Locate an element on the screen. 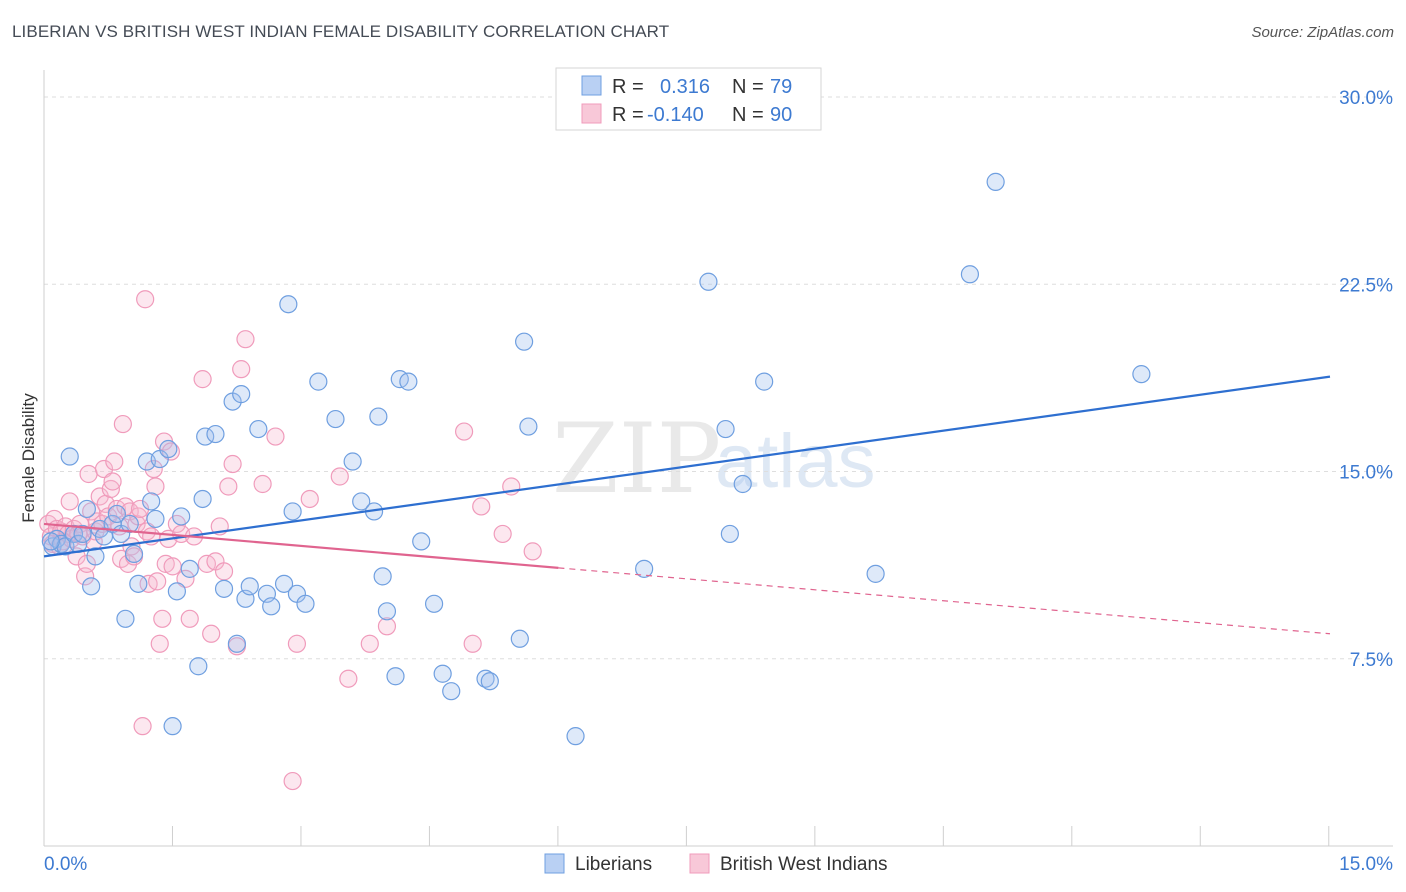  watermark-zip: ZIP is located at coordinates (636, 459).